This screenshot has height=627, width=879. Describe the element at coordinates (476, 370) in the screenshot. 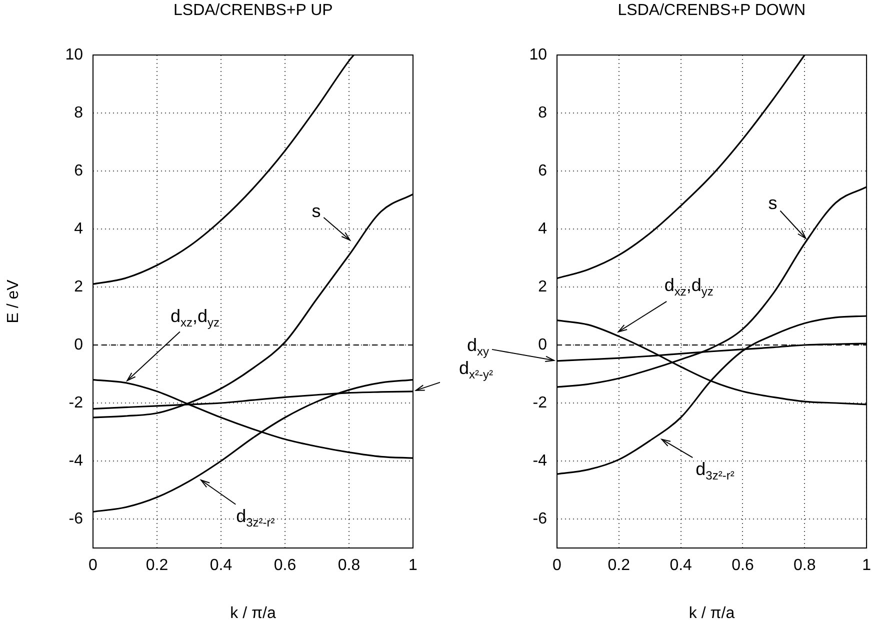

I see `annotation: d$_{x²-y²}$` at that location.